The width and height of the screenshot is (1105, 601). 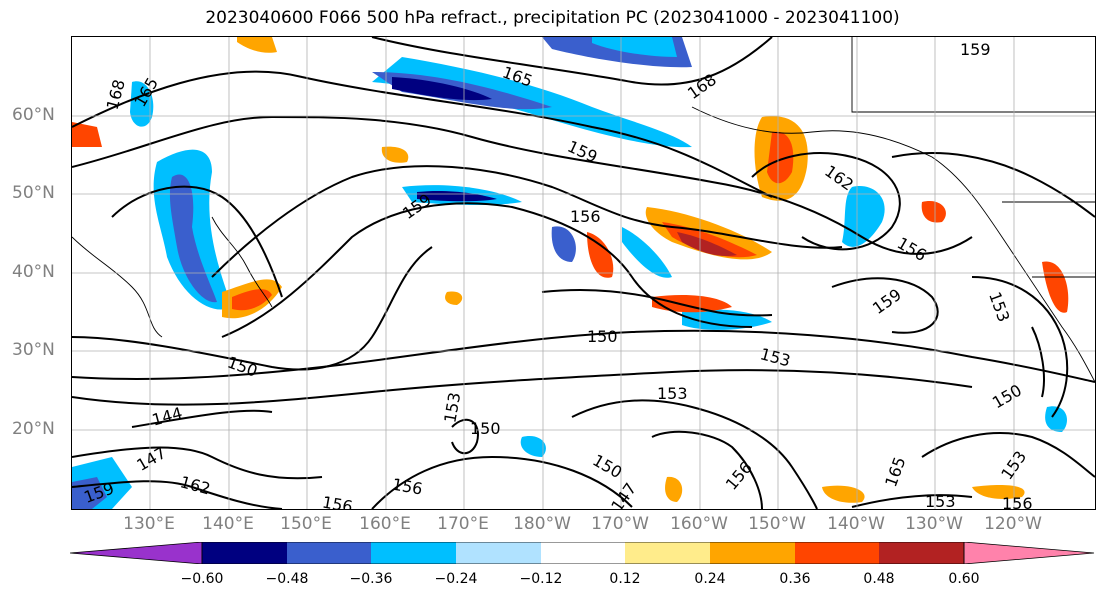 What do you see at coordinates (167, 416) in the screenshot?
I see `contour-label: 144` at bounding box center [167, 416].